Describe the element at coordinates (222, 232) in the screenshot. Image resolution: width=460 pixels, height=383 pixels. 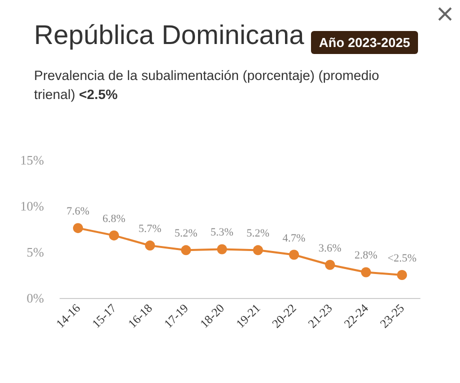
I see `data-label: 5.3%` at that location.